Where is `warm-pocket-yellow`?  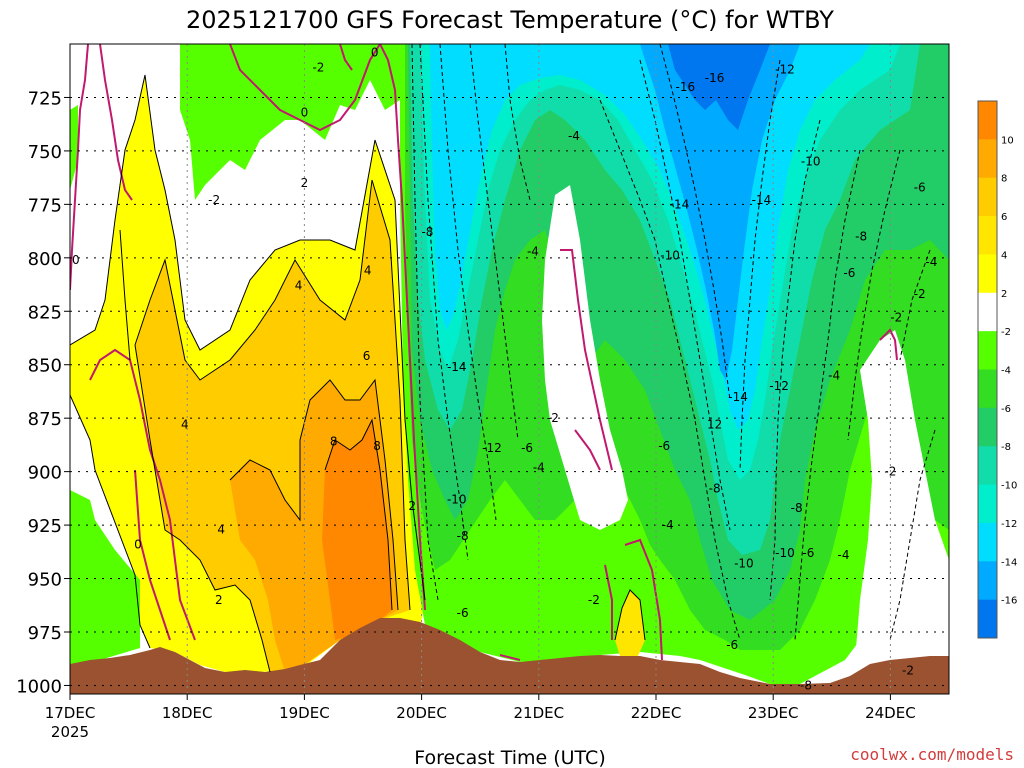 warm-pocket-yellow is located at coordinates (630, 623).